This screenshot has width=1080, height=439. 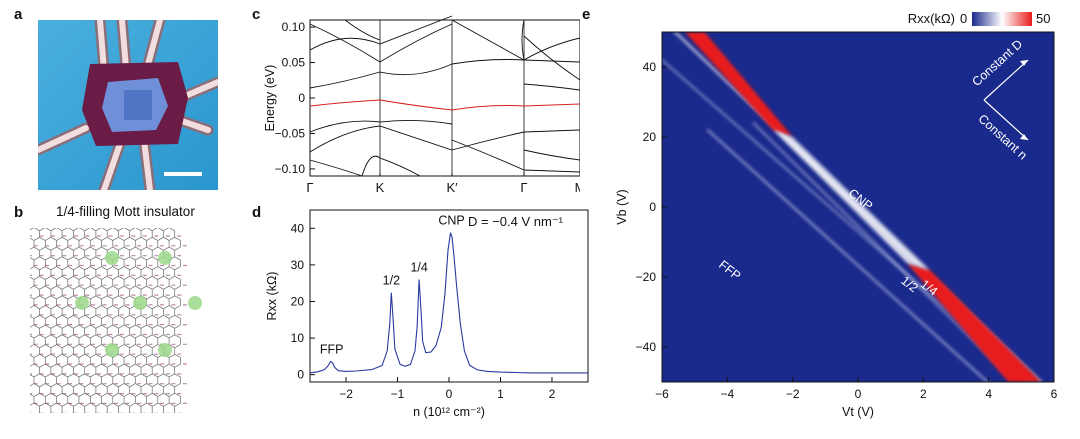 What do you see at coordinates (105, 320) in the screenshot?
I see `lattice-grid` at bounding box center [105, 320].